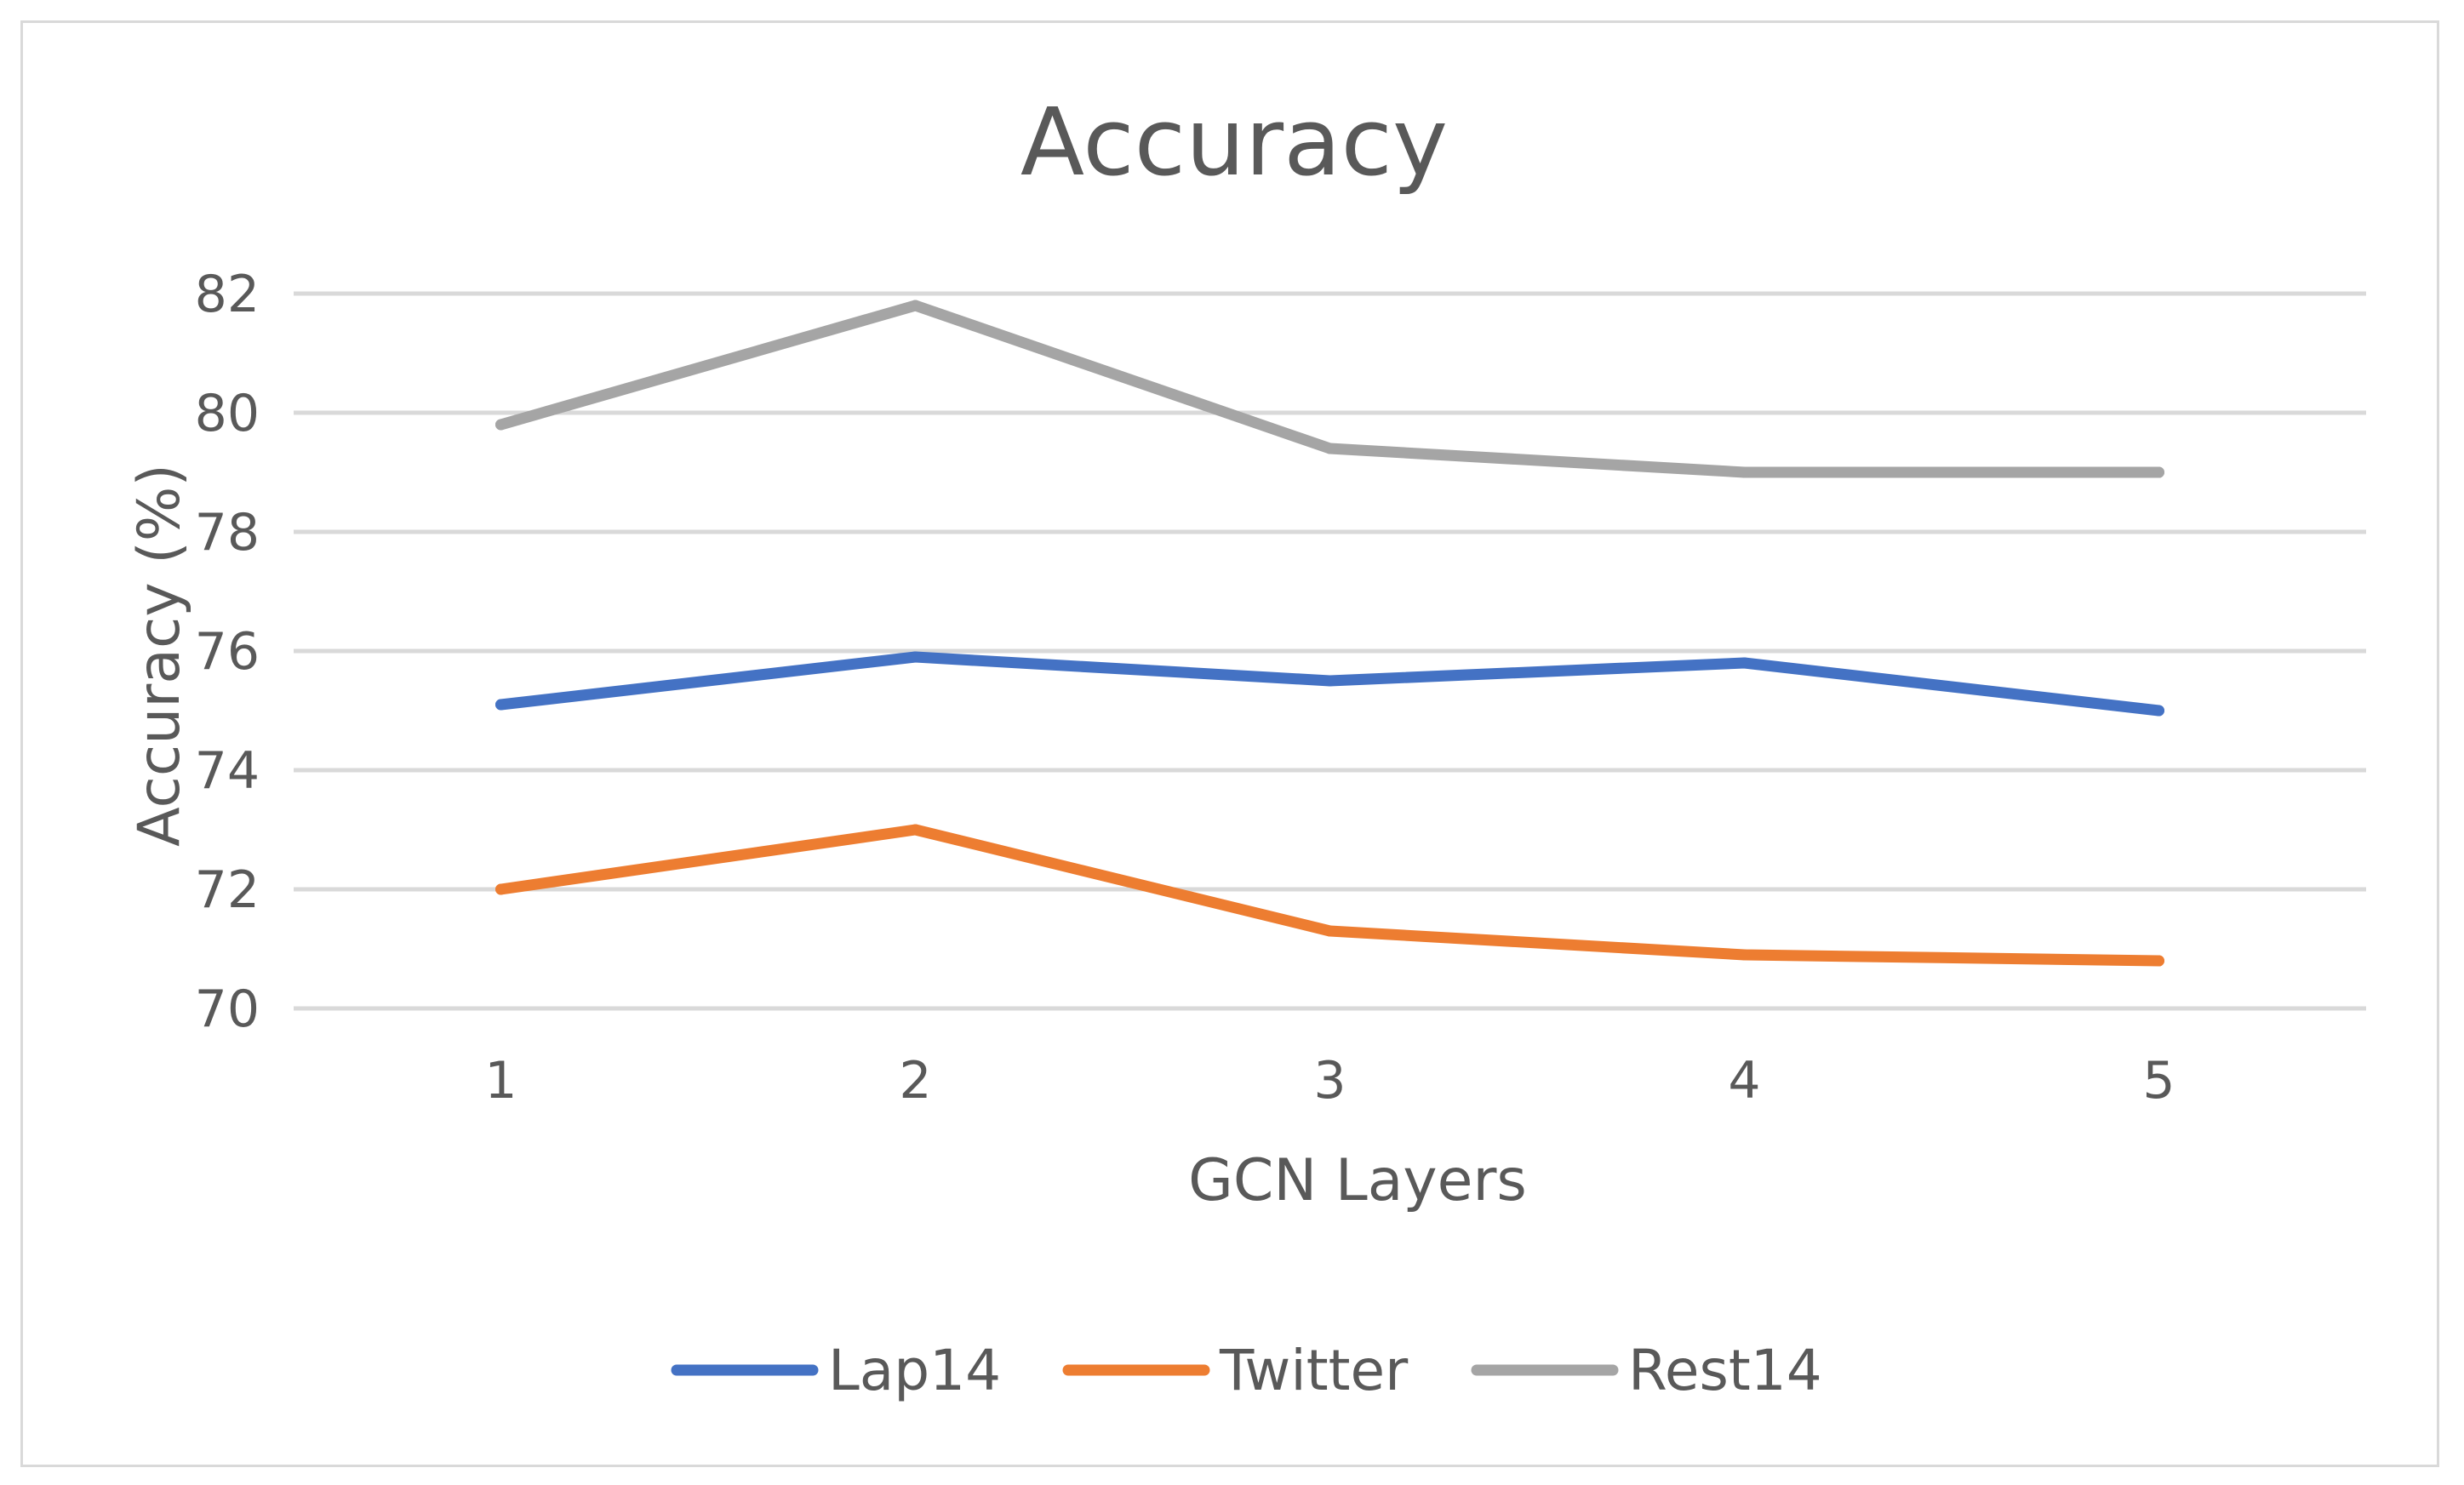  Describe the element at coordinates (500, 1081) in the screenshot. I see `x-tick-label: 1` at that location.